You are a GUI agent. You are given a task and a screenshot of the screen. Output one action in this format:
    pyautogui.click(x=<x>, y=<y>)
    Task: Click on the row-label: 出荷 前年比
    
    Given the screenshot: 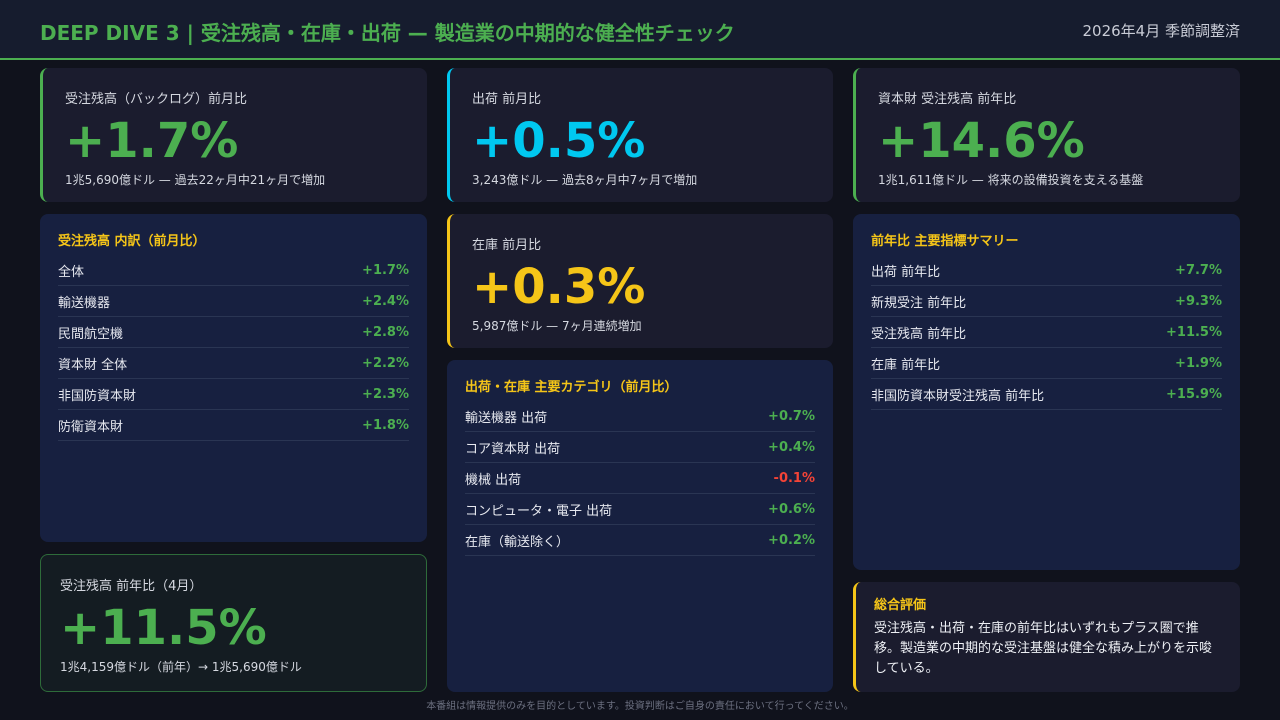 What is the action you would take?
    pyautogui.click(x=906, y=272)
    